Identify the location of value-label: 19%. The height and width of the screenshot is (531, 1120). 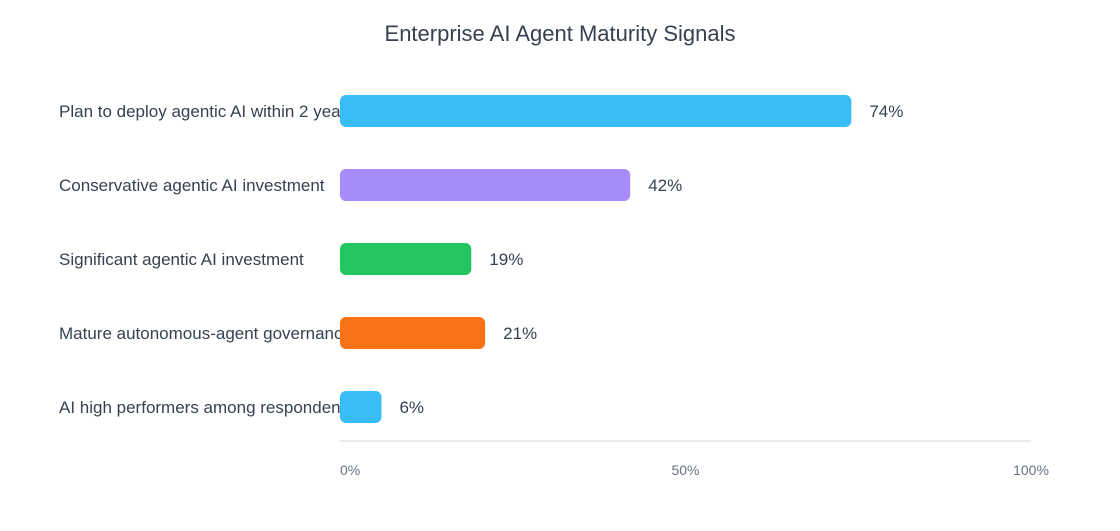
(506, 259).